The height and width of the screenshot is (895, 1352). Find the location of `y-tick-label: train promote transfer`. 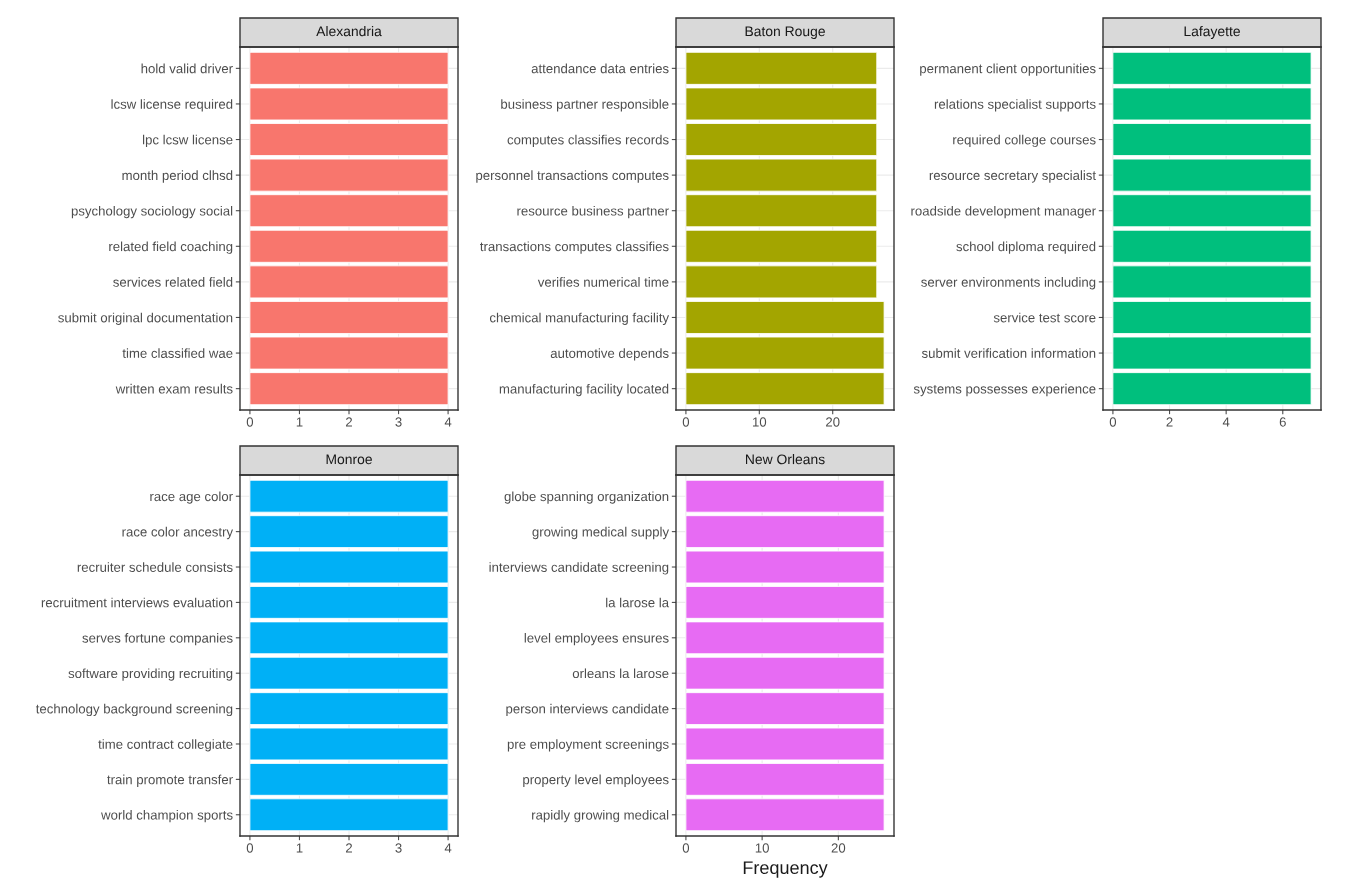

y-tick-label: train promote transfer is located at coordinates (170, 780).